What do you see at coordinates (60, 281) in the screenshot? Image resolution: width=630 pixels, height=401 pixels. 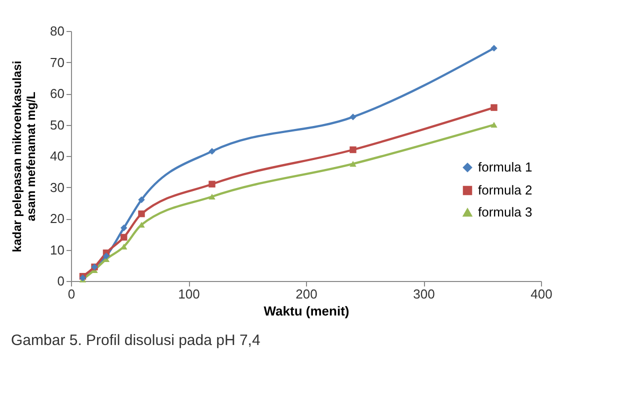 I see `y-tick-label: 0` at bounding box center [60, 281].